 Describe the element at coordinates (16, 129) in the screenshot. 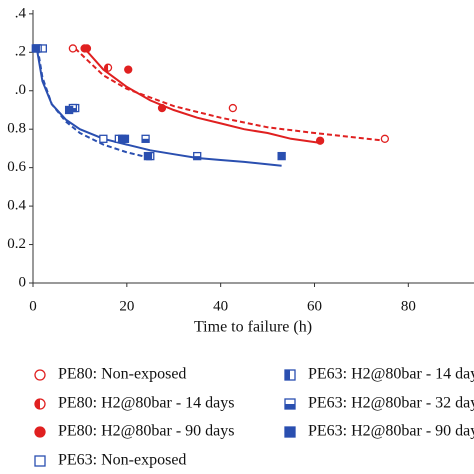

I see `y-tick-label: 0.8` at that location.